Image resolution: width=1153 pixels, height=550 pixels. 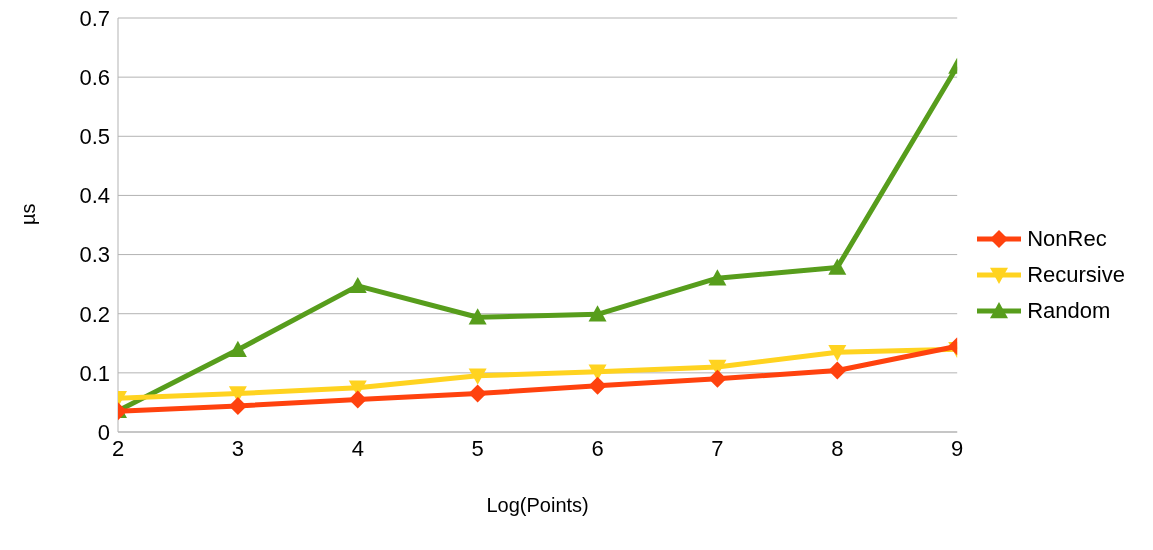 What do you see at coordinates (957, 448) in the screenshot?
I see `x-tick-label: 9` at bounding box center [957, 448].